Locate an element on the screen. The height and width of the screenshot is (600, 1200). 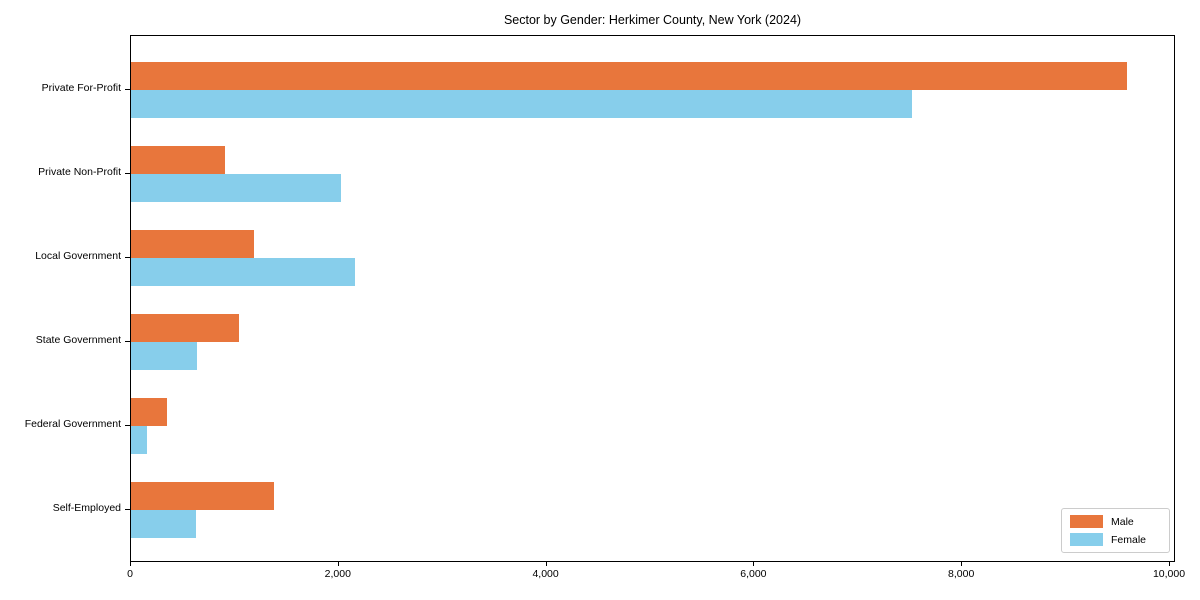
y-tick-label: Self-Employed is located at coordinates (86, 508).